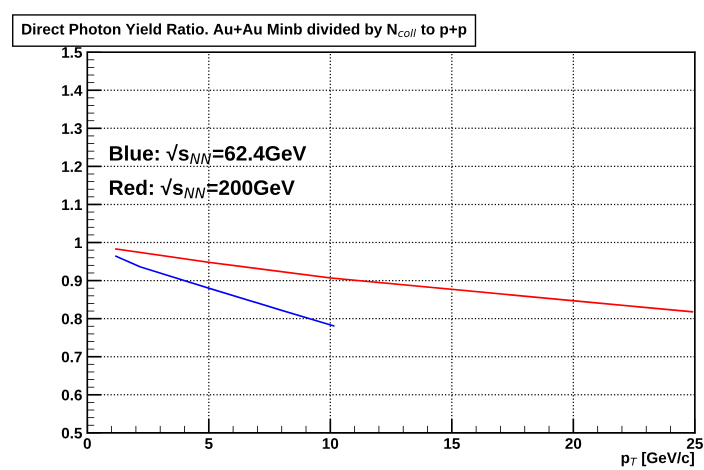 The image size is (704, 470). I want to click on y-tick-label: 1.4, so click(72, 90).